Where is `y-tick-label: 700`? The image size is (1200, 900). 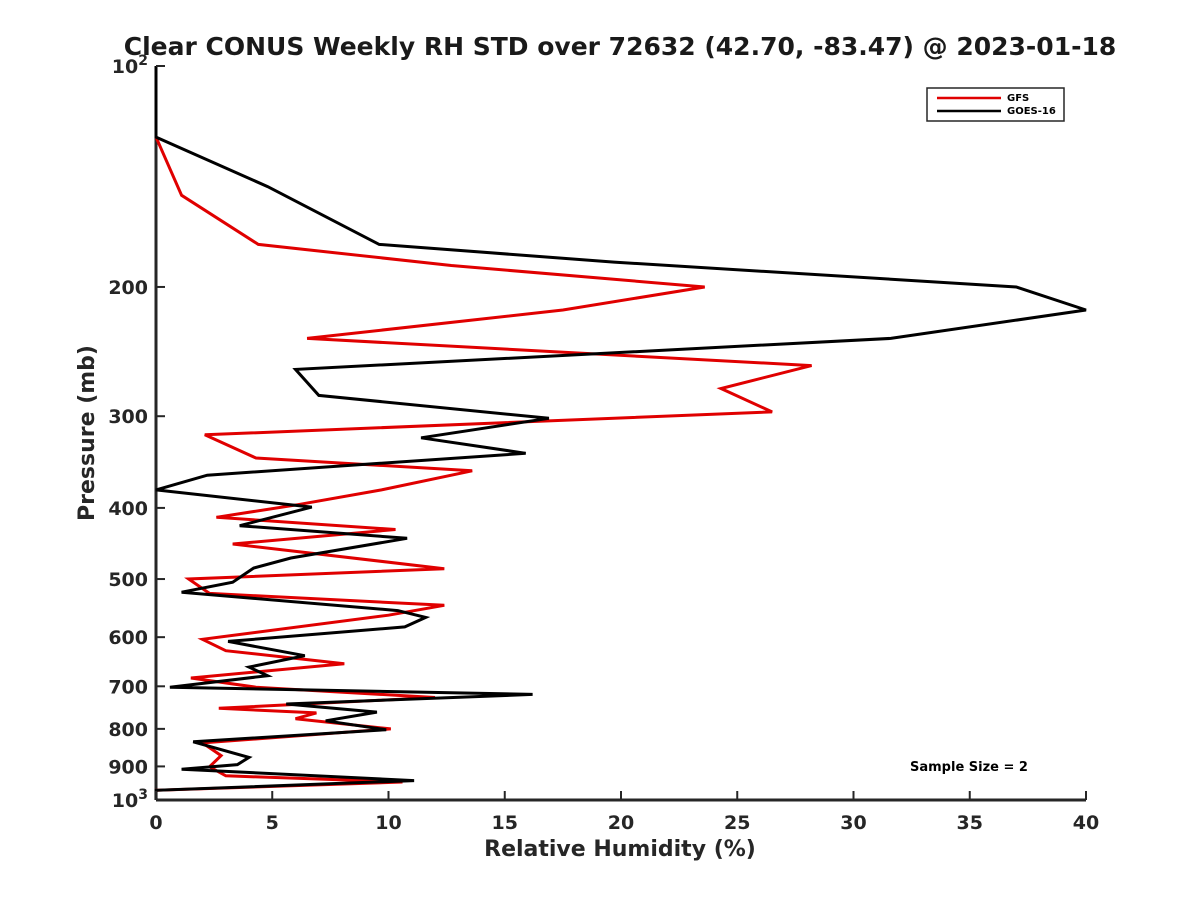 y-tick-label: 700 is located at coordinates (128, 687).